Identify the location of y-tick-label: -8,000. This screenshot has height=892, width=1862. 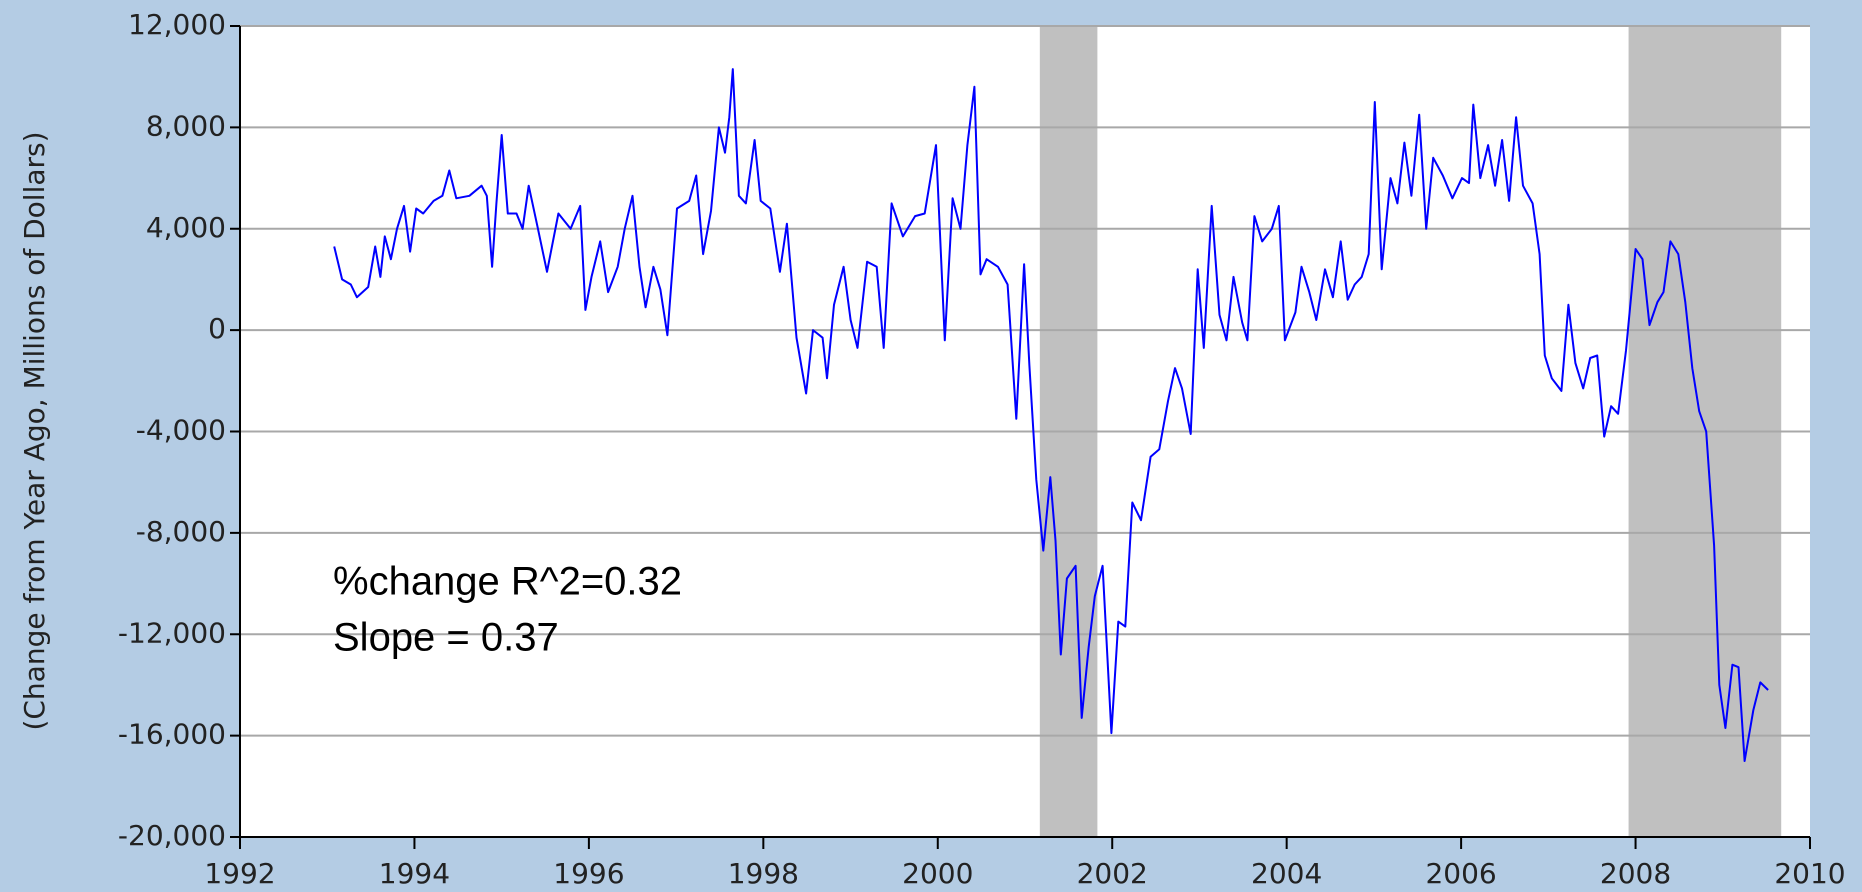
(181, 531).